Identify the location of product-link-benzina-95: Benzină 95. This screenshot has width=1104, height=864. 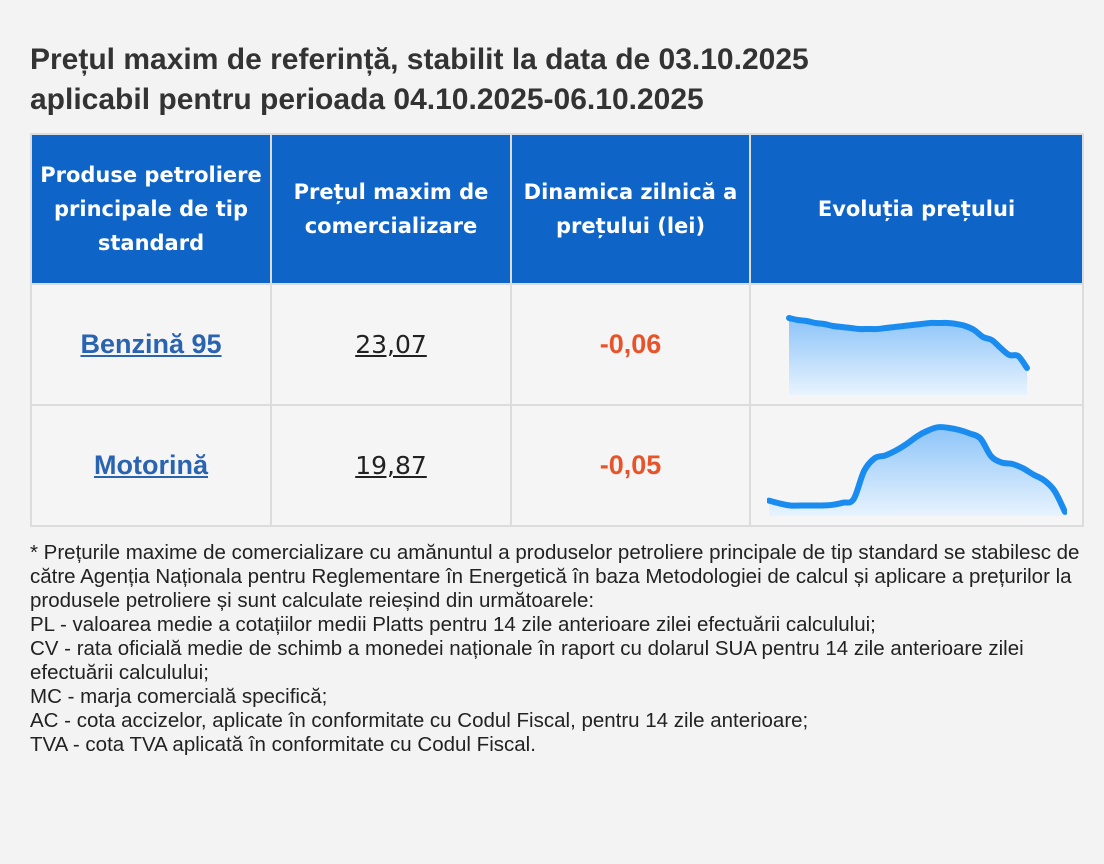
(151, 344).